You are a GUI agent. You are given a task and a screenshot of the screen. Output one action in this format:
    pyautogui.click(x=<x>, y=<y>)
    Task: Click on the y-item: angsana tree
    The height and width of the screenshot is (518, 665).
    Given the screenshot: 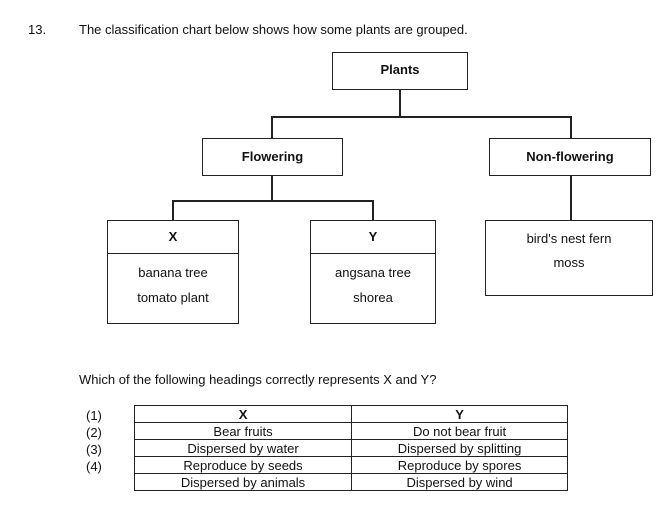 What is the action you would take?
    pyautogui.click(x=373, y=272)
    